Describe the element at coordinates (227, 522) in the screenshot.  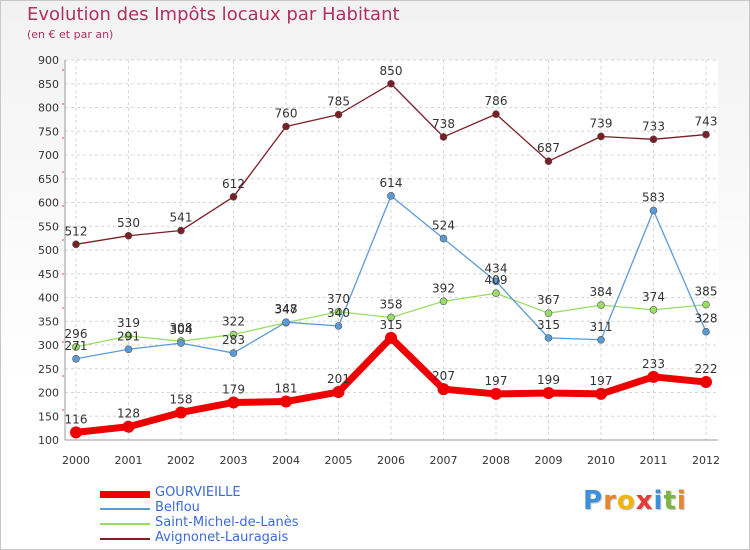
I see `legend-label: Saint-Michel-de-Lanès` at that location.